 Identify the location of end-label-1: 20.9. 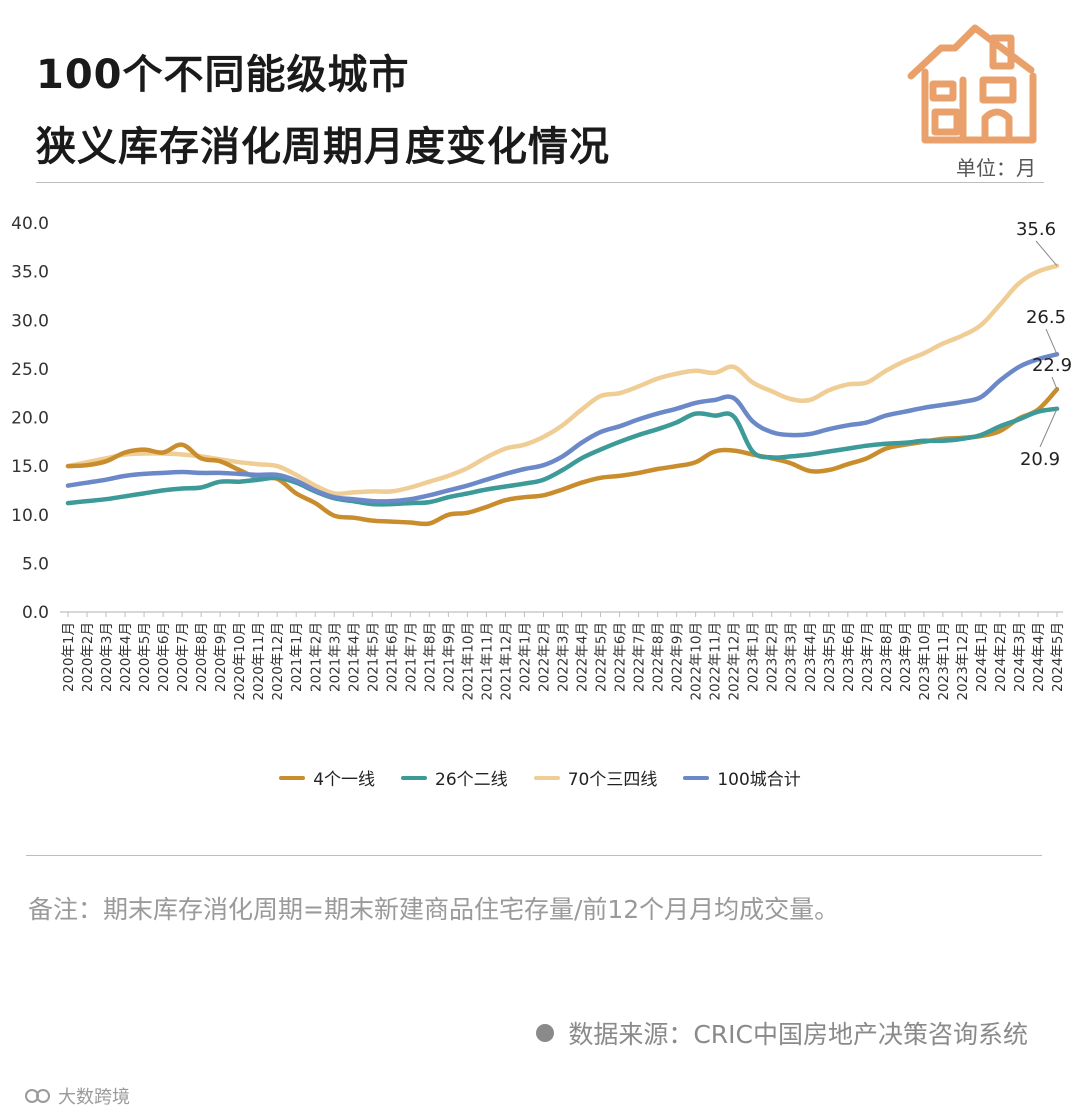
(1040, 459).